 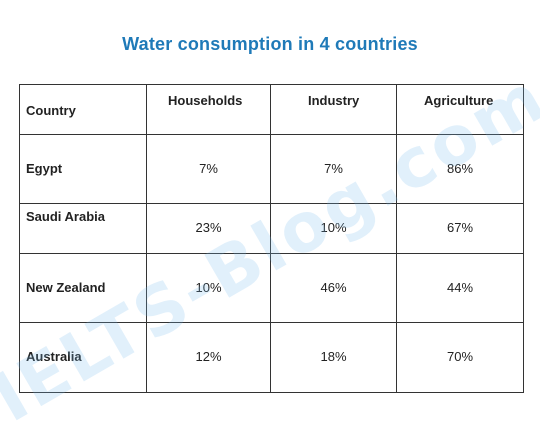 What do you see at coordinates (208, 109) in the screenshot?
I see `header-cell-households: Households` at bounding box center [208, 109].